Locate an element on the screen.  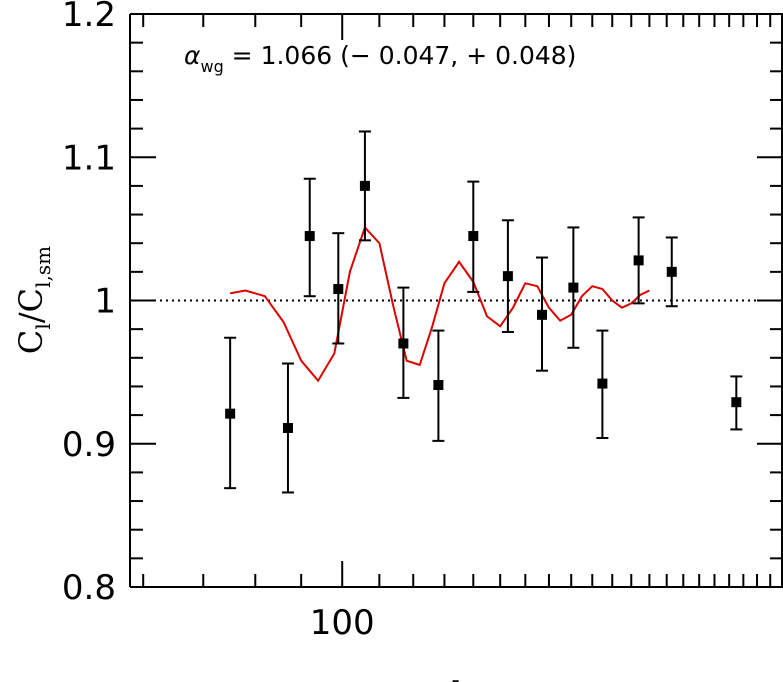
annotation: αwg = 1.066 (− 0.047, + 0.048) is located at coordinates (380, 58).